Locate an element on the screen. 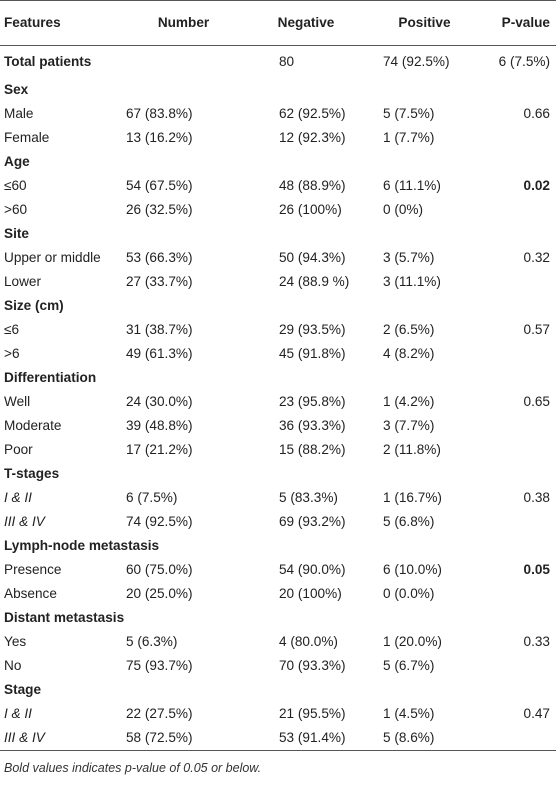  row-label: III & IV is located at coordinates (24, 737).